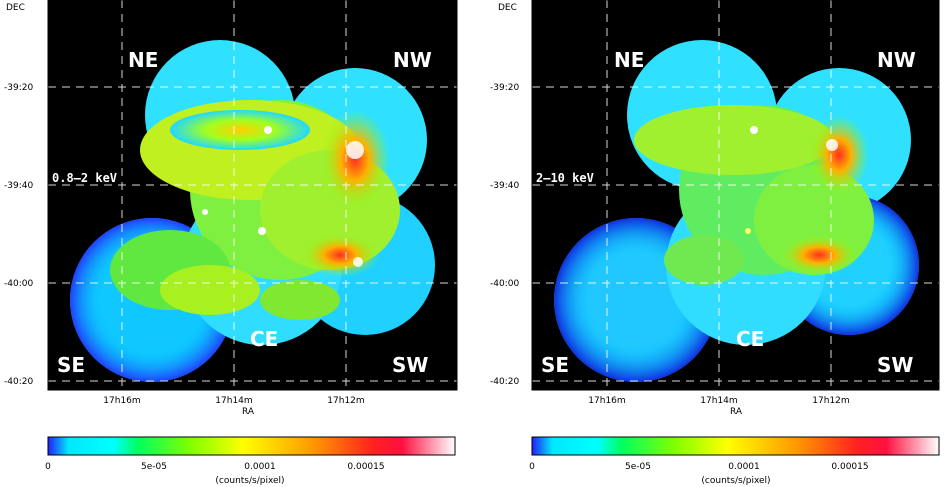 Image resolution: width=949 pixels, height=487 pixels. I want to click on energy-band-label: 2–10 keV, so click(565, 178).